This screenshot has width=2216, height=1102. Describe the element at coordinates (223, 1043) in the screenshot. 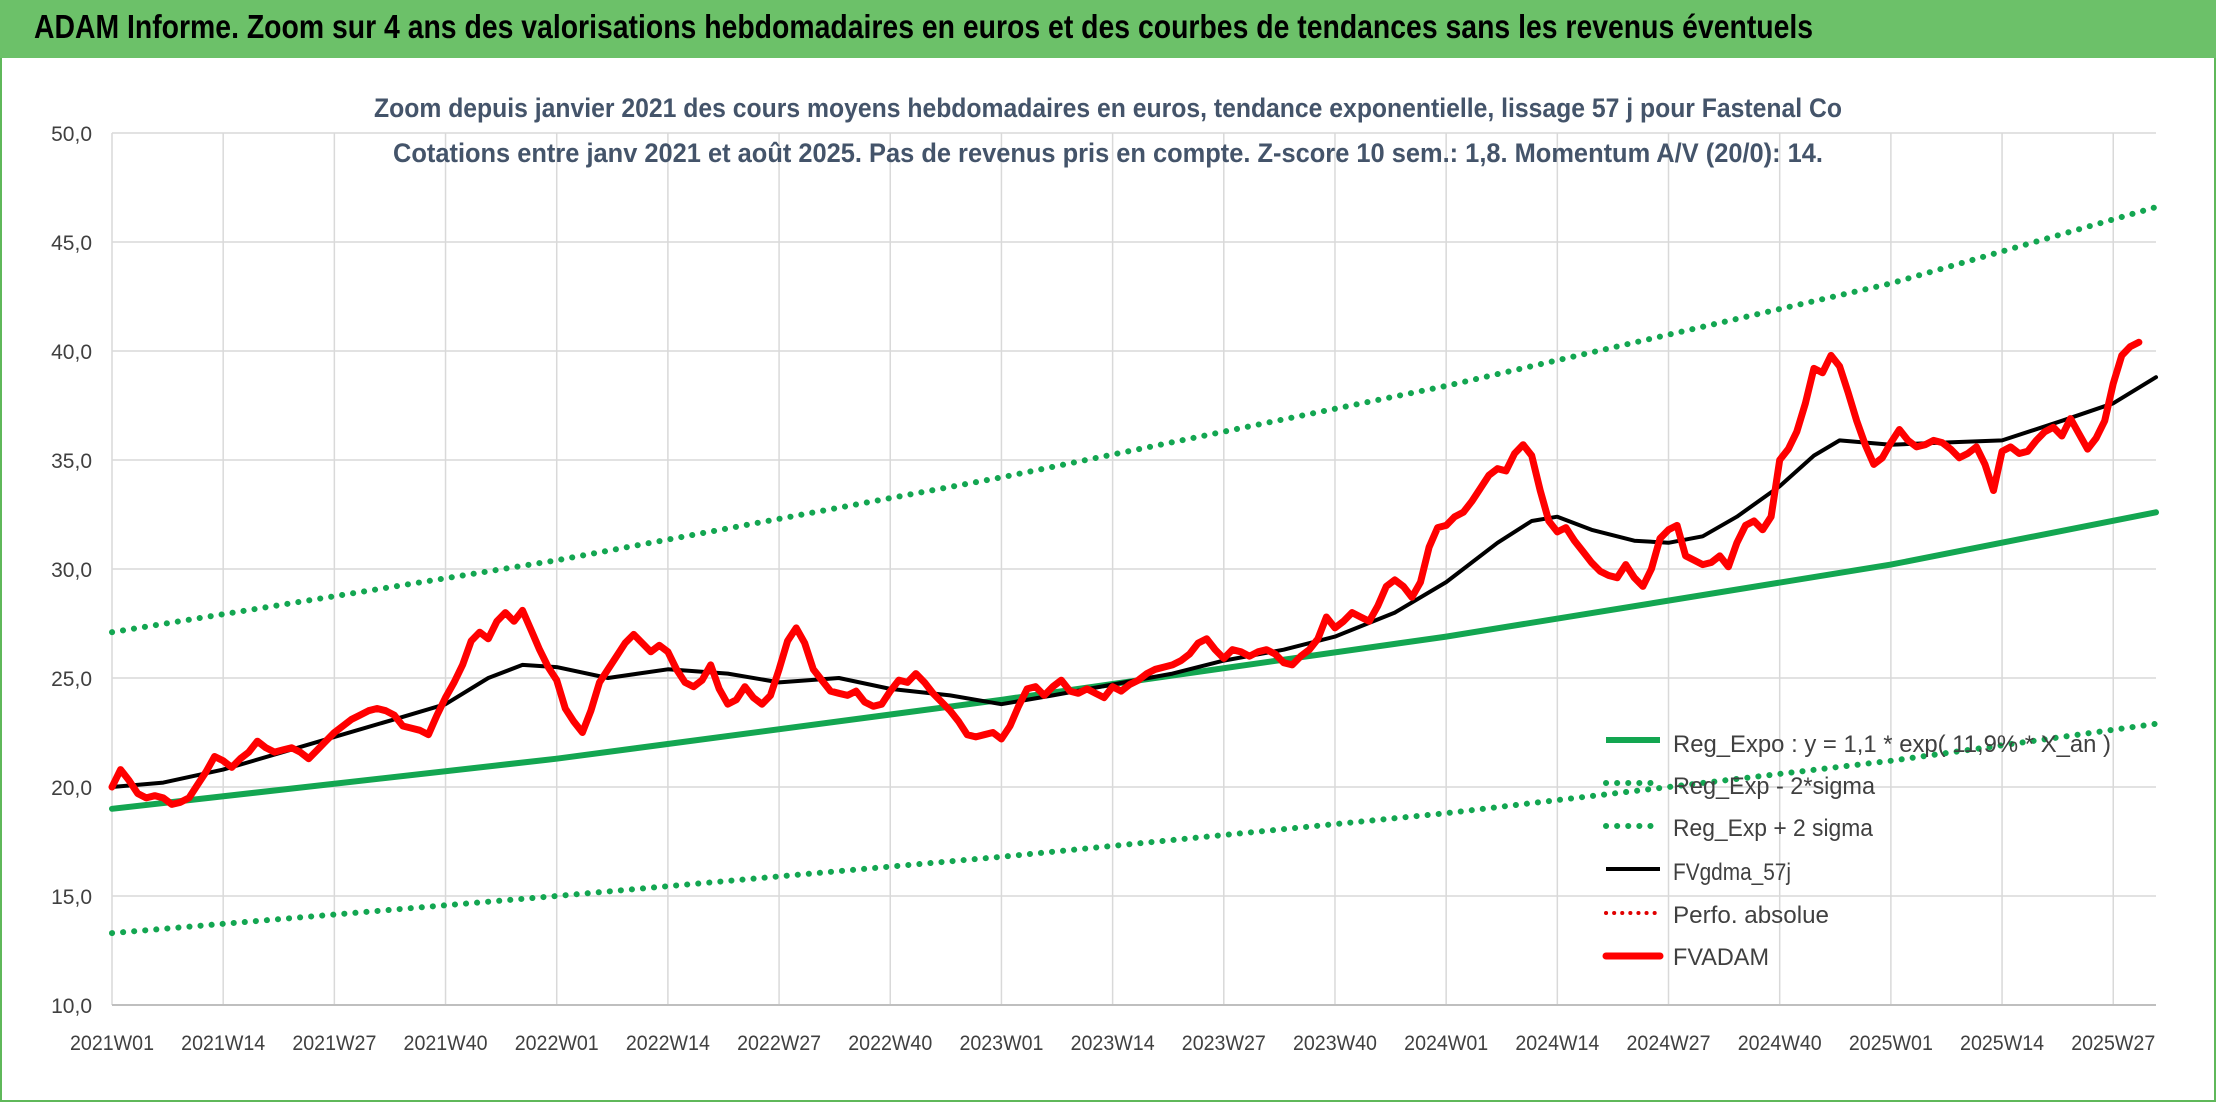

I see `x-tick-label: 2021W14` at that location.